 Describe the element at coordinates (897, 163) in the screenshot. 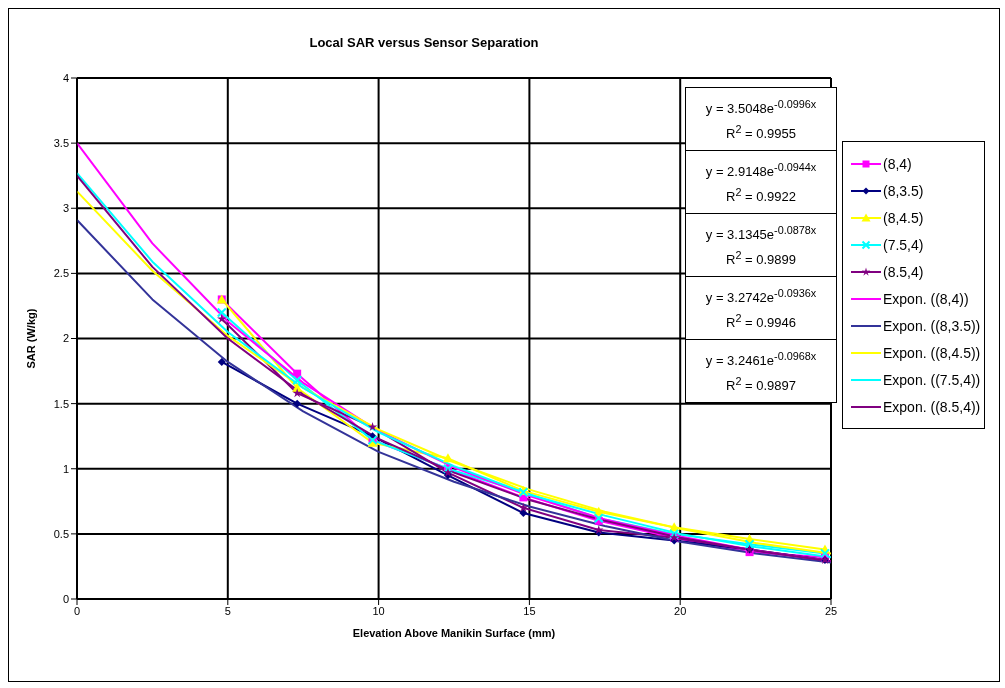

I see `legend-label: (8,4)` at that location.